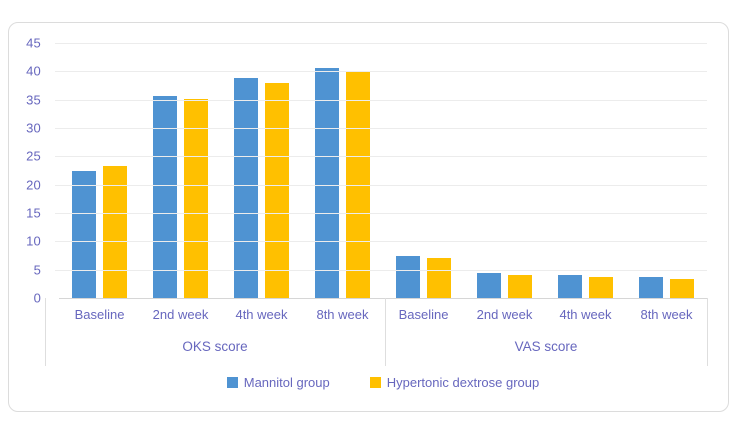  What do you see at coordinates (33, 71) in the screenshot?
I see `y-tick-label: 40` at bounding box center [33, 71].